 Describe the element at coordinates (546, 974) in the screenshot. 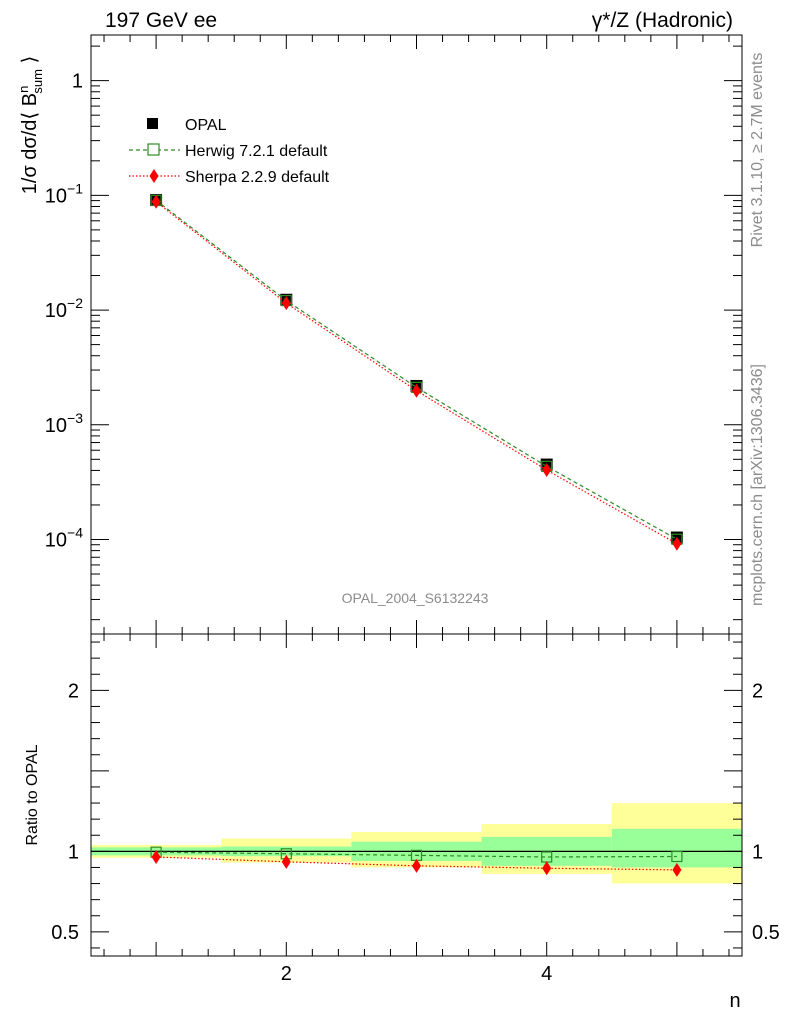

I see `ratio-x-tick-label-2: 4` at that location.